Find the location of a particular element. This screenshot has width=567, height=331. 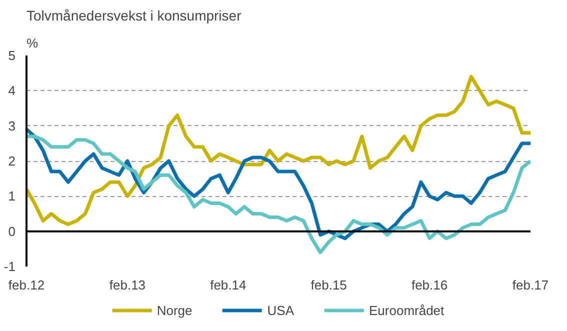

y-tick-label: 0 is located at coordinates (12, 231).